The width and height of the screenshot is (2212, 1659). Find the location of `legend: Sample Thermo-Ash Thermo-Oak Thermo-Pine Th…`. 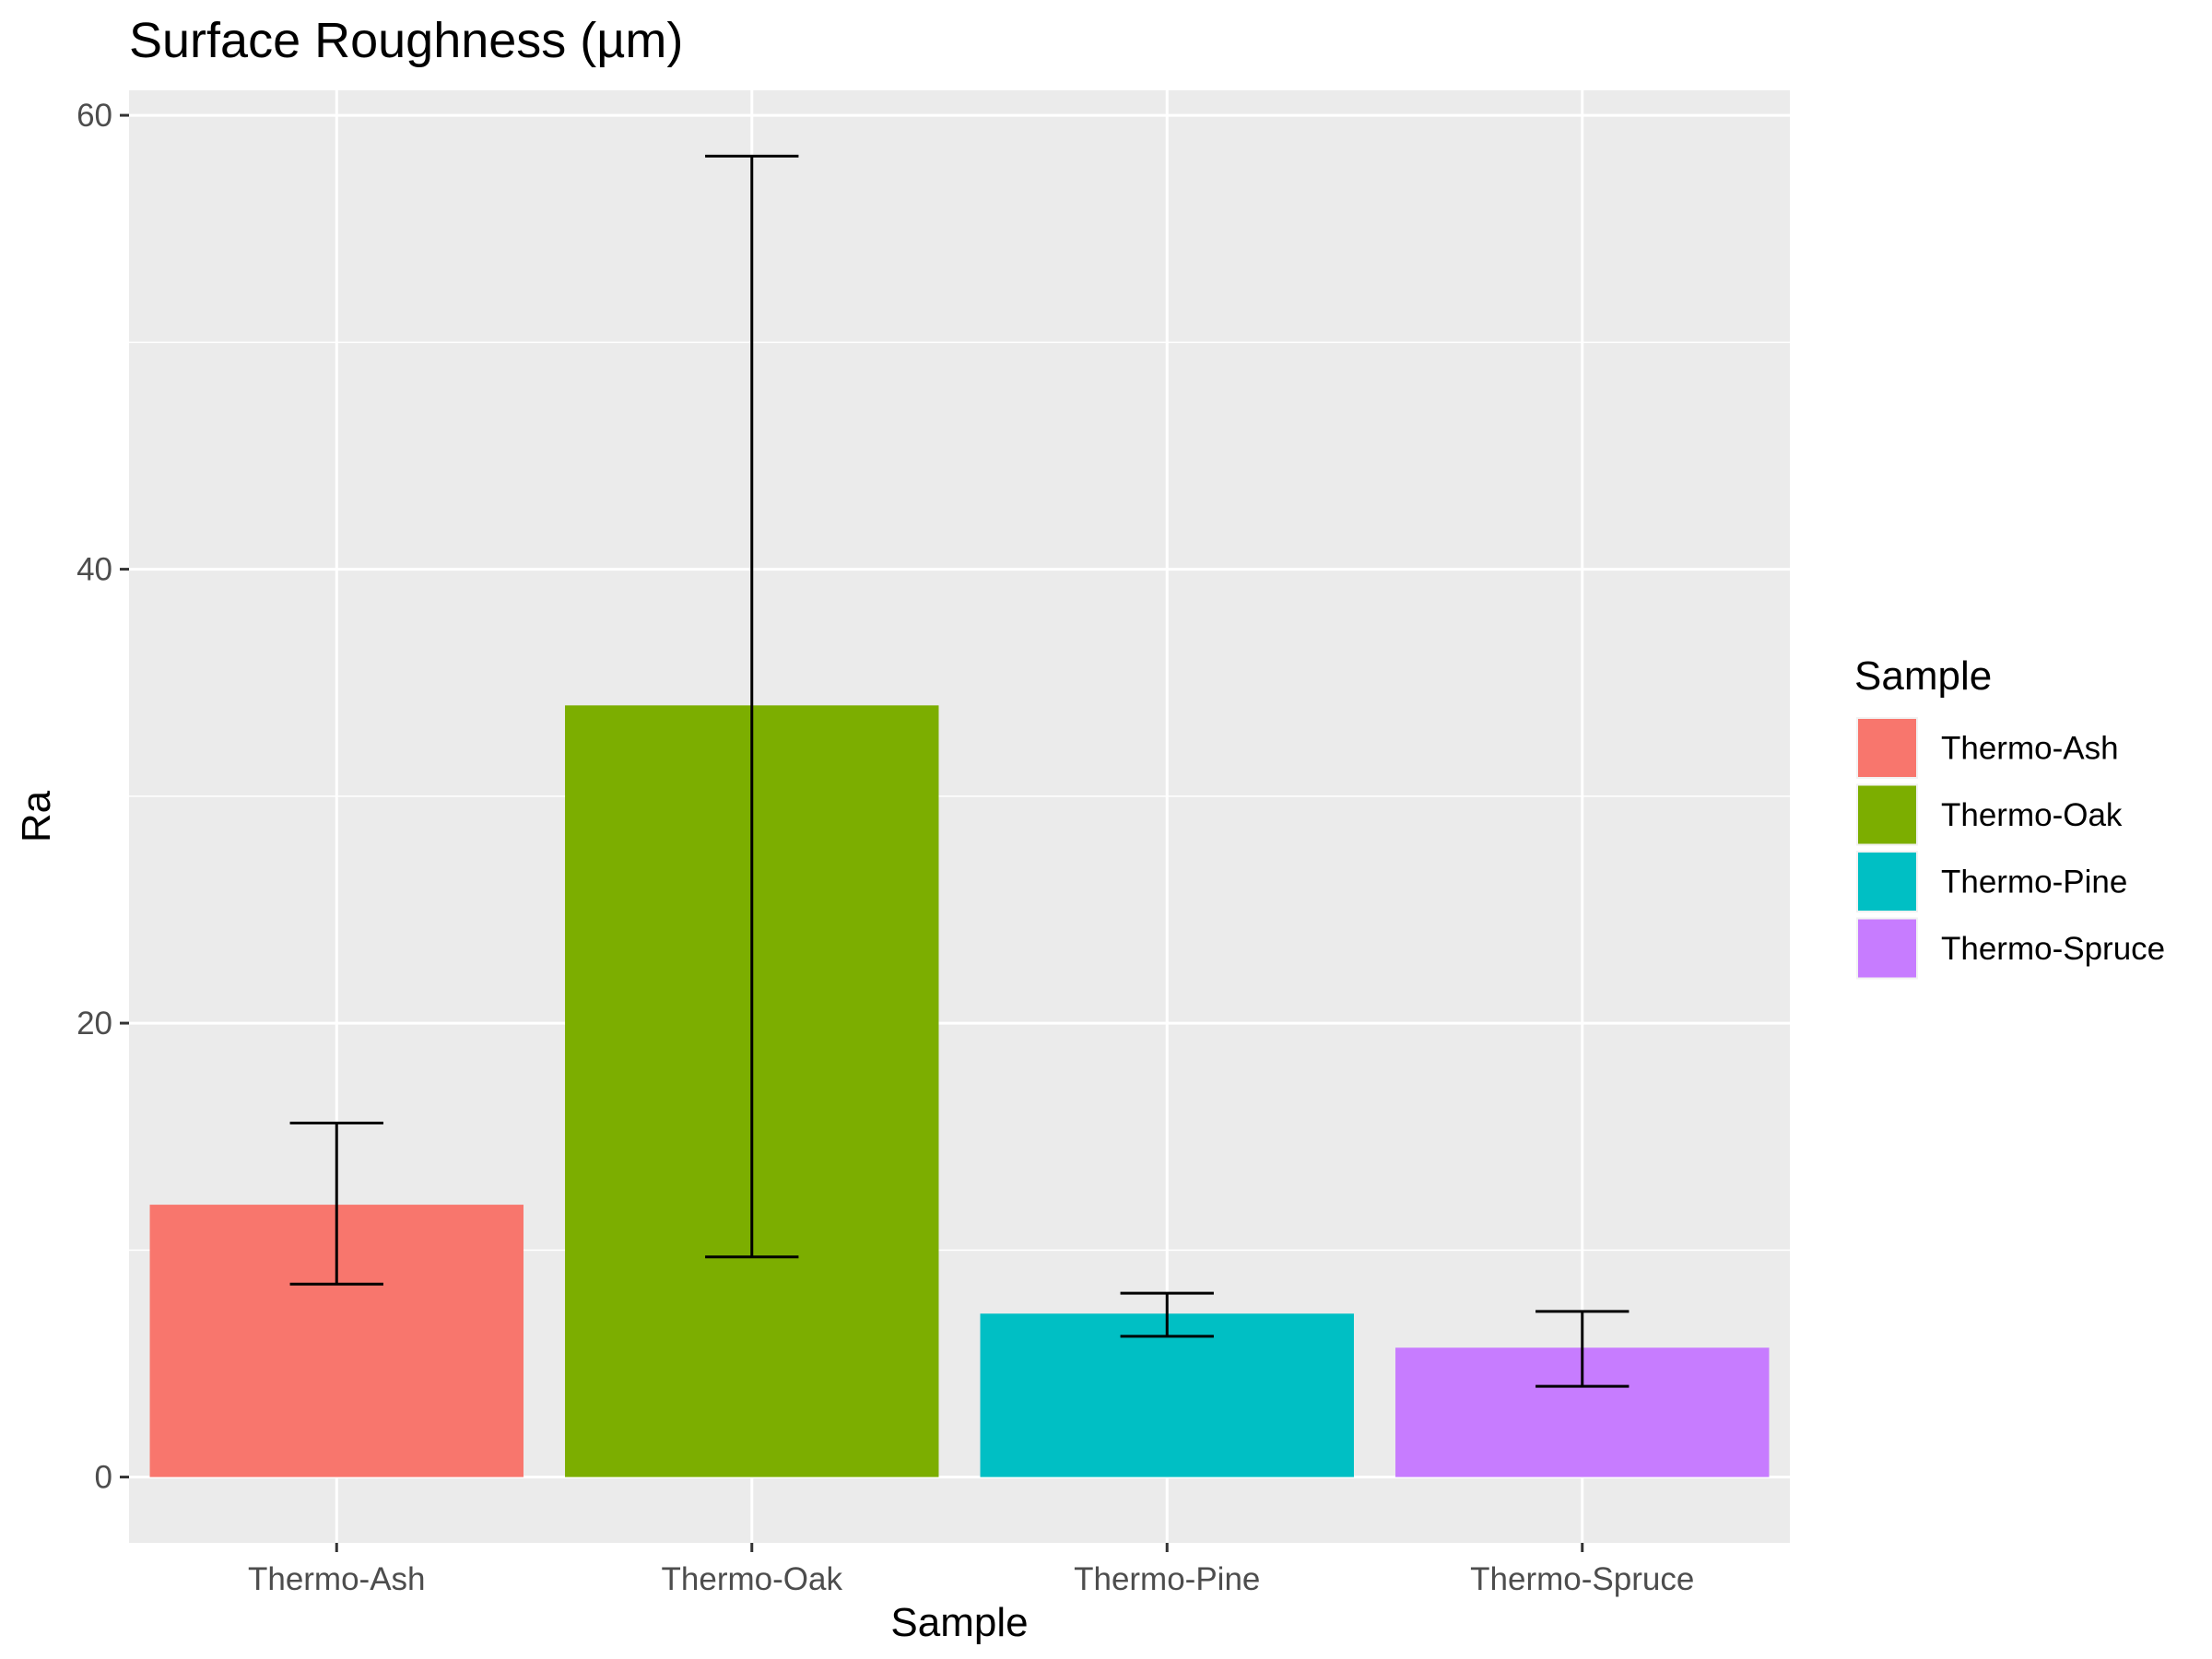

legend: Sample Thermo-Ash Thermo-Oak Thermo-Pine Th… is located at coordinates (2009, 816).